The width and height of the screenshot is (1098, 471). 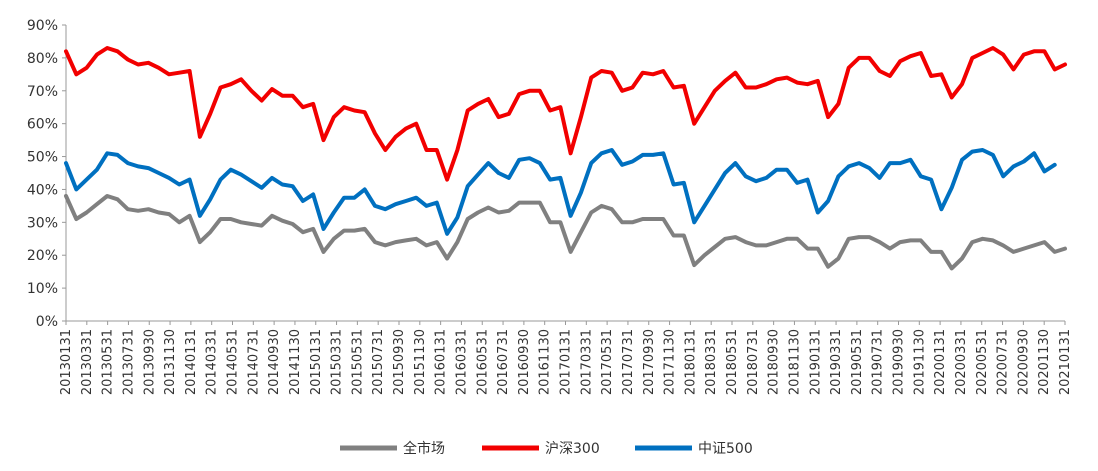 What do you see at coordinates (899, 362) in the screenshot?
I see `x-tick-label: 20190930` at bounding box center [899, 362].